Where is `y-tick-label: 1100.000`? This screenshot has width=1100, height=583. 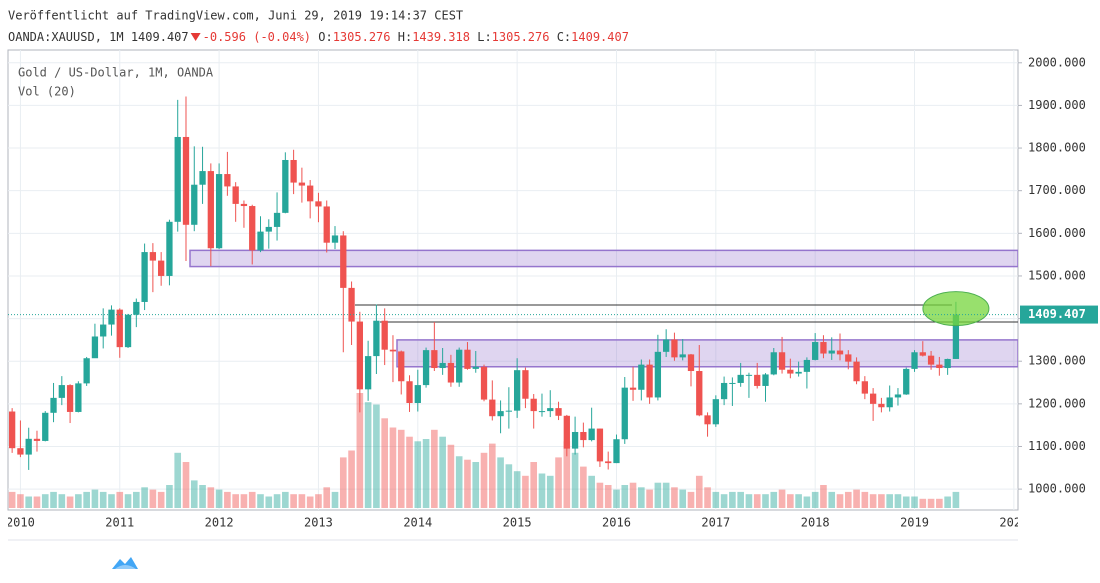 y-tick-label: 1100.000 is located at coordinates (1057, 446).